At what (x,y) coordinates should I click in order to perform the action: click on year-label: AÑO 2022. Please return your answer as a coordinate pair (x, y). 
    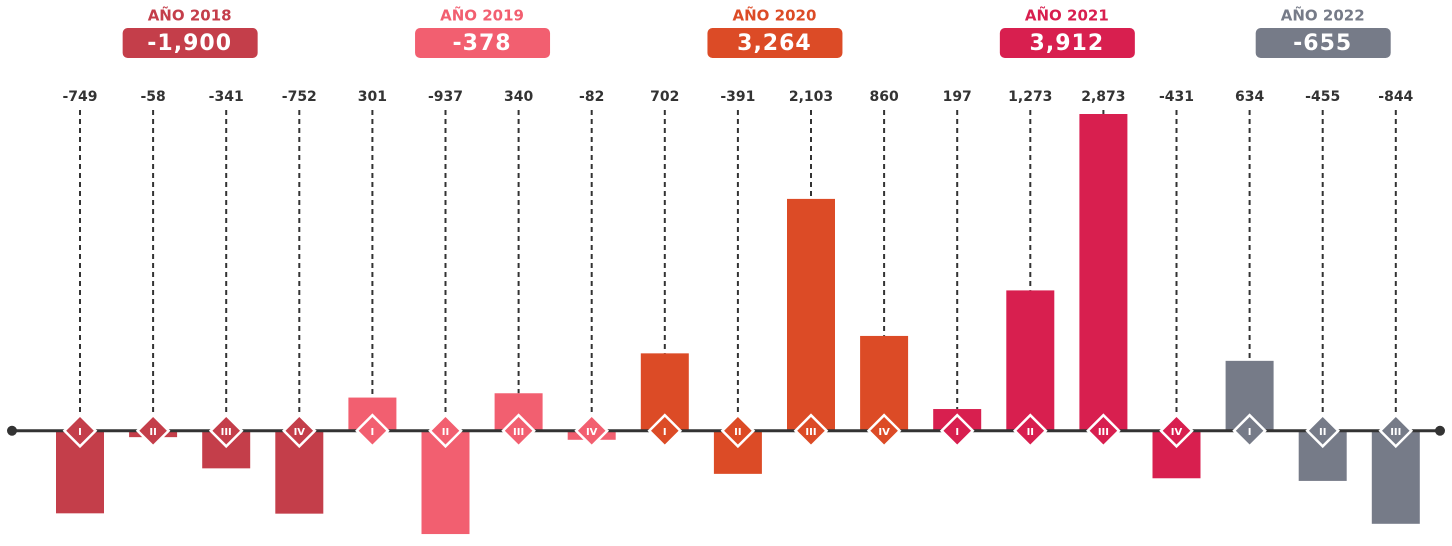
    Looking at the image, I should click on (1323, 15).